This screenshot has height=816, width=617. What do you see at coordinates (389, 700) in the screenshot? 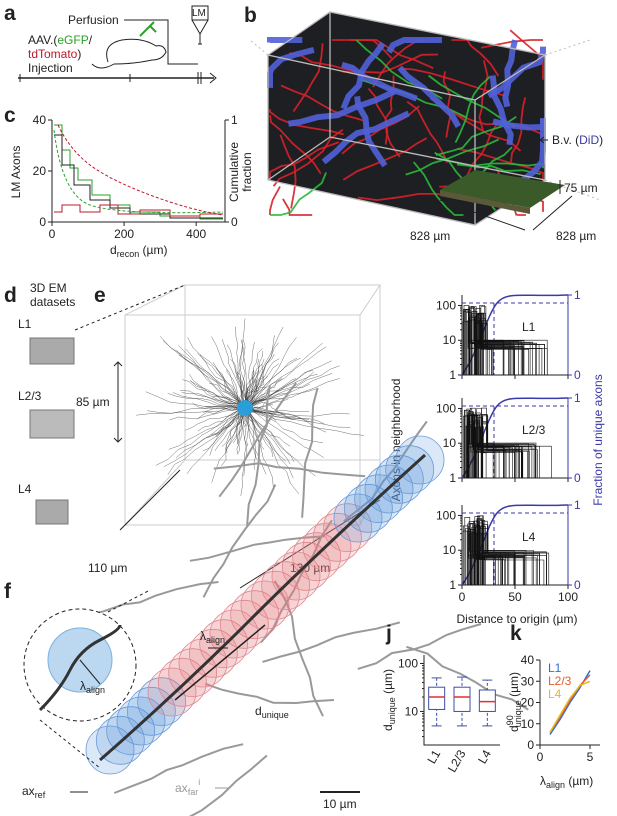
I see `y-axis-label: dunique (µm)` at bounding box center [389, 700].